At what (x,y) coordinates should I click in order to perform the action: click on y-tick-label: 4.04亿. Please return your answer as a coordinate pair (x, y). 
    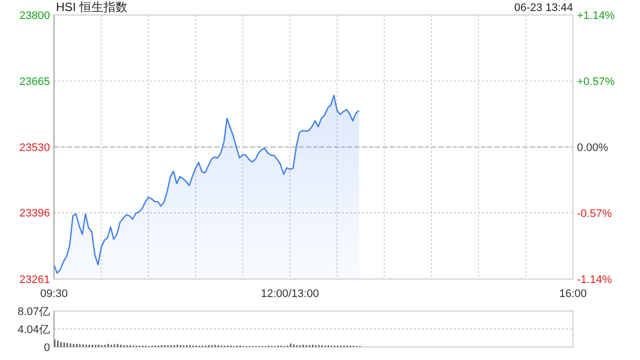
    Looking at the image, I should click on (34, 330).